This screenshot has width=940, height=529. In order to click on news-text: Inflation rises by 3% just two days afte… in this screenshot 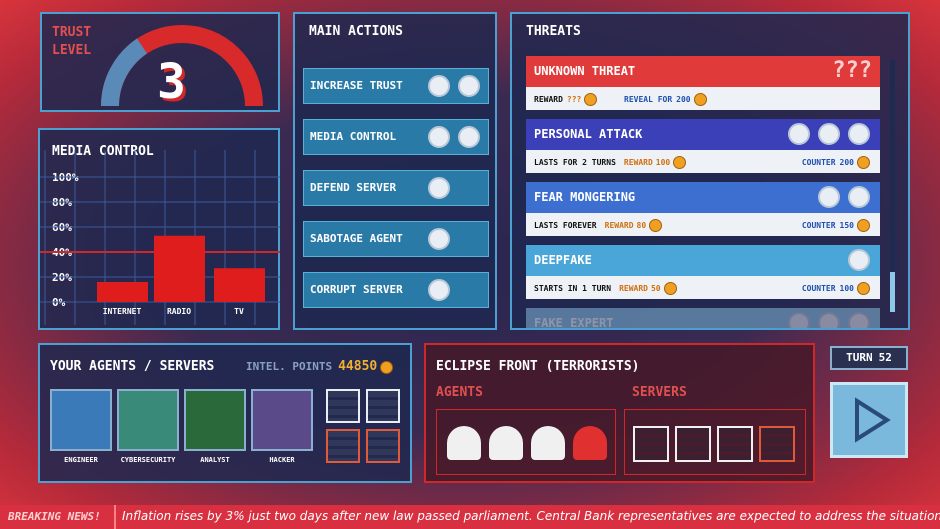, I will do `click(531, 516)`.